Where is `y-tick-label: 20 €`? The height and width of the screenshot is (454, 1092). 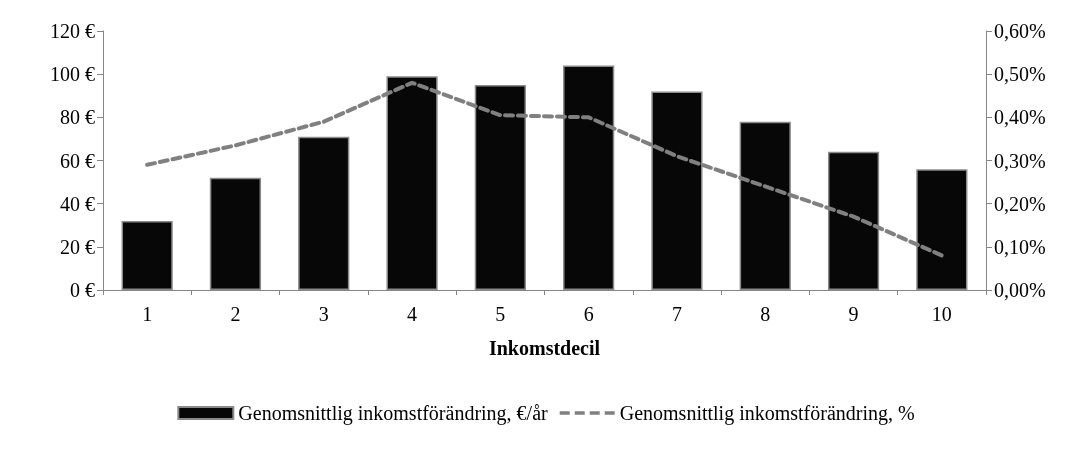 y-tick-label: 20 € is located at coordinates (77, 246).